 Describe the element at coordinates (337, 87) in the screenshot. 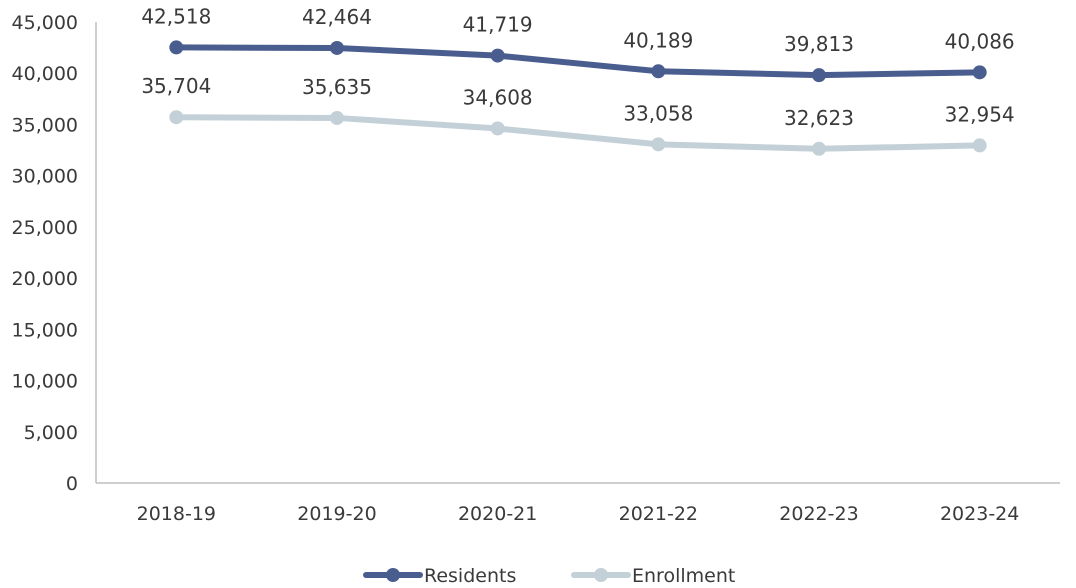

I see `data-label: 35,635` at that location.